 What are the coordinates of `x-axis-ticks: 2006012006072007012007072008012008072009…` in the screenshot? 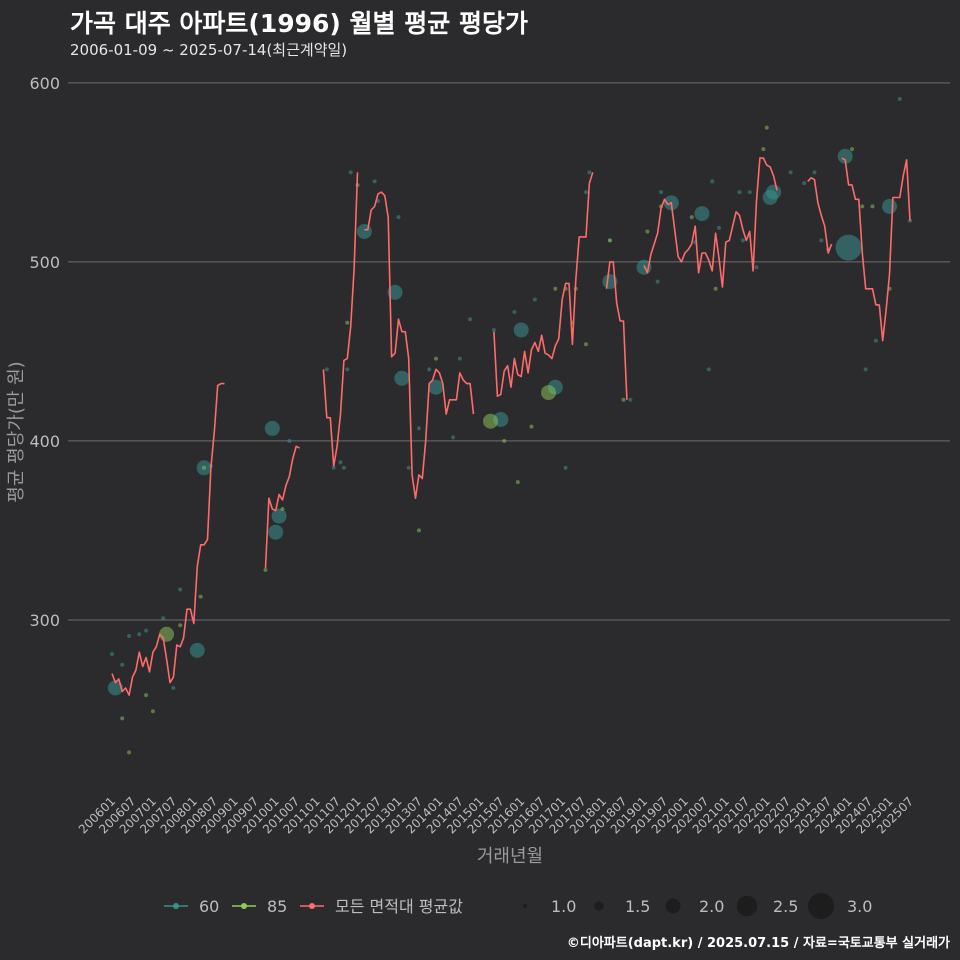 It's located at (496, 815).